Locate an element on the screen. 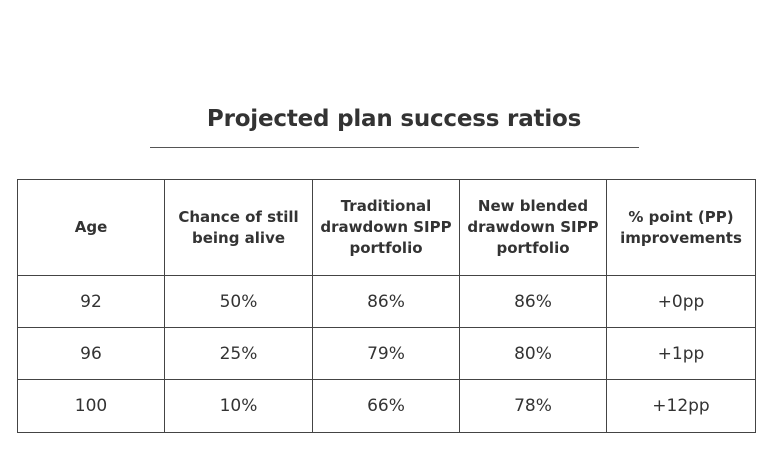 This screenshot has width=770, height=450. cell-blended: 80% is located at coordinates (533, 353).